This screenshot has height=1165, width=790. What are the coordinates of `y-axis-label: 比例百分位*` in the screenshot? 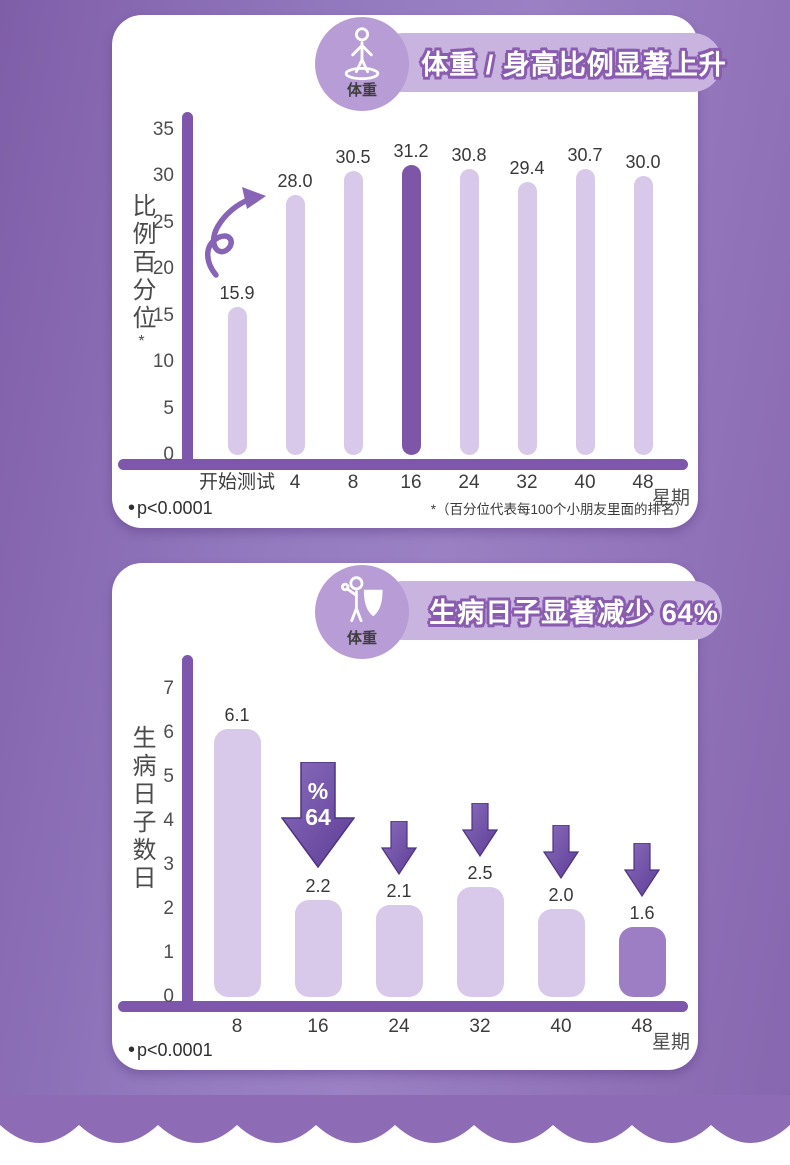 It's located at (141, 271).